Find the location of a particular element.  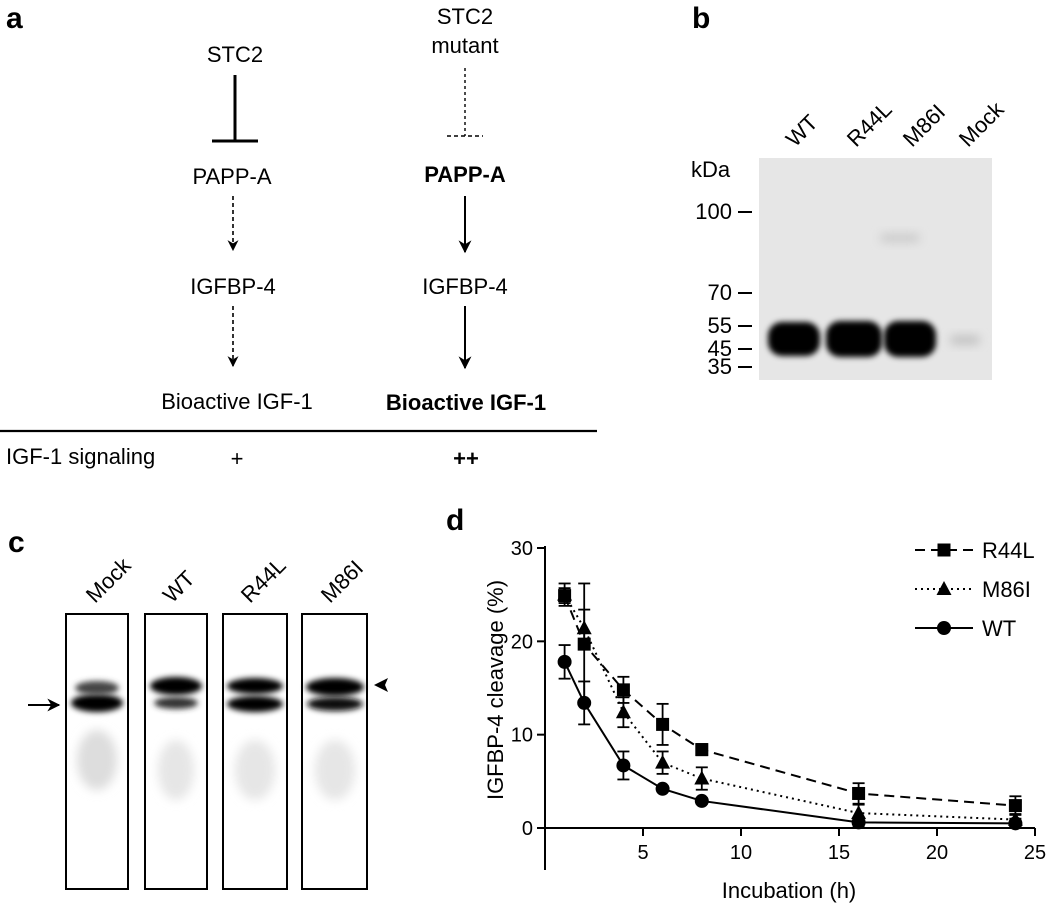

chart-legend: R44L M86I WT is located at coordinates (975, 589).